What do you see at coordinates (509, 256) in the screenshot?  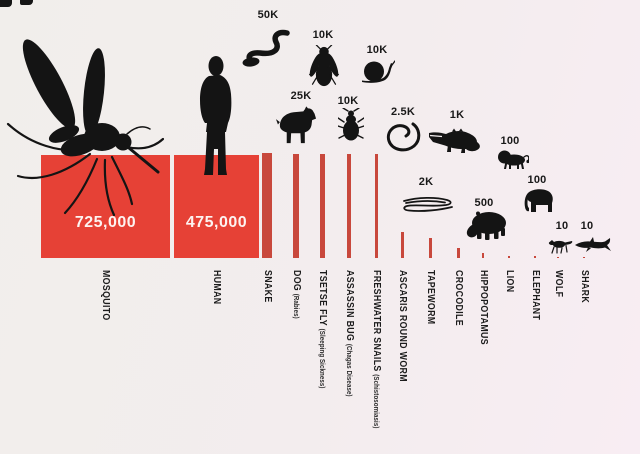 I see `bar-lion` at bounding box center [509, 256].